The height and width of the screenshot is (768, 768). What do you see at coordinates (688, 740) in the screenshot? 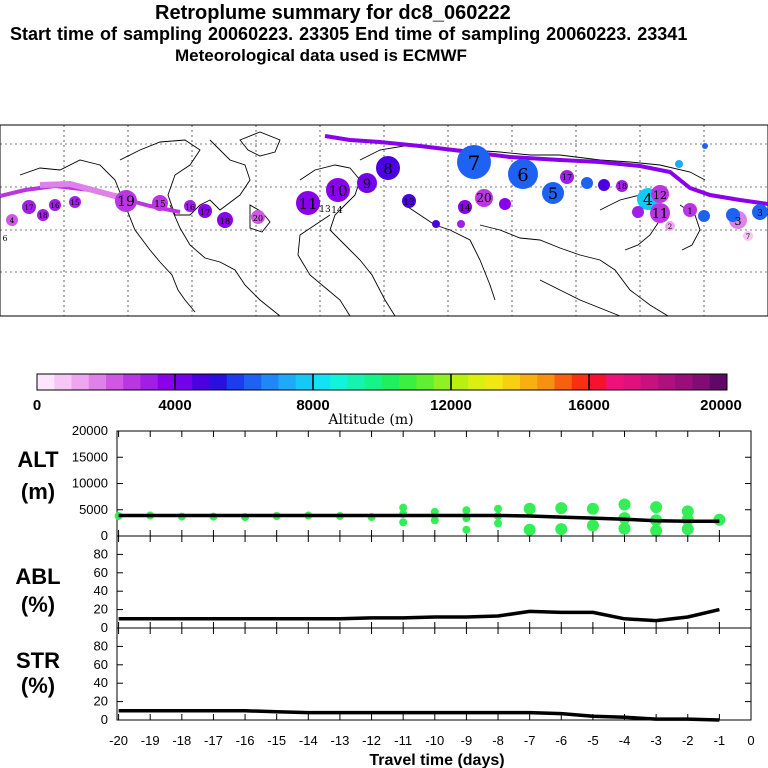
I see `x-tick-label: -2` at bounding box center [688, 740].